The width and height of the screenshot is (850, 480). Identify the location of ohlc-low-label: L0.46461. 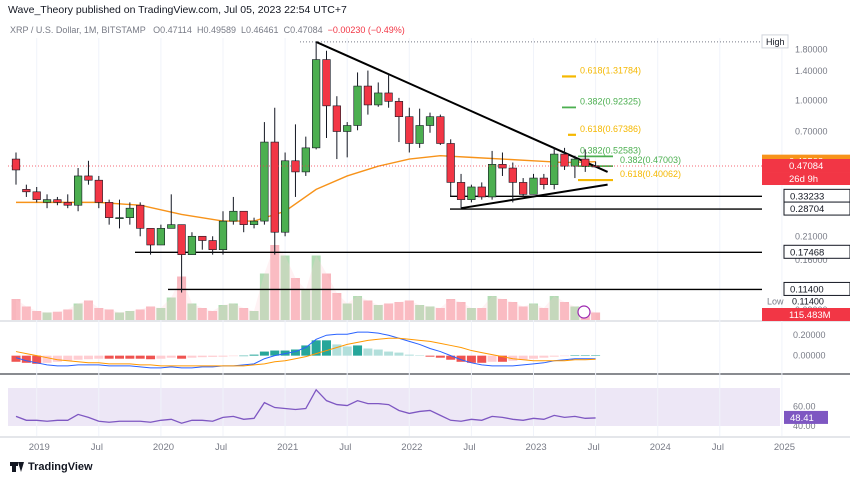
(260, 30).